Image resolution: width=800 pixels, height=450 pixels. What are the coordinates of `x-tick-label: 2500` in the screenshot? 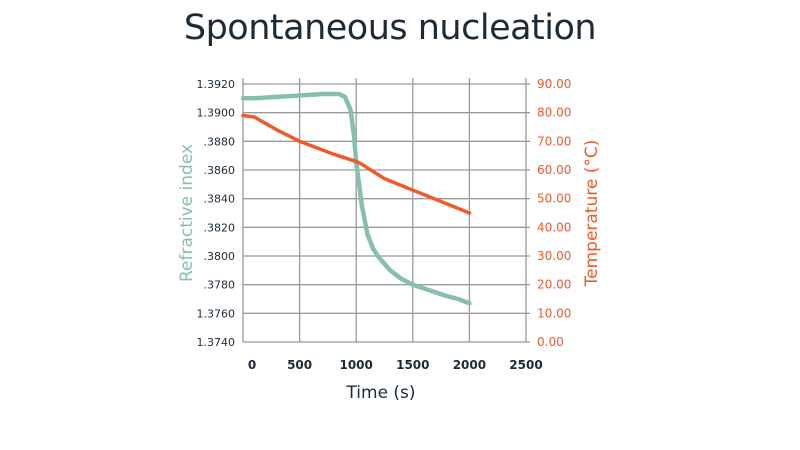 It's located at (525, 365).